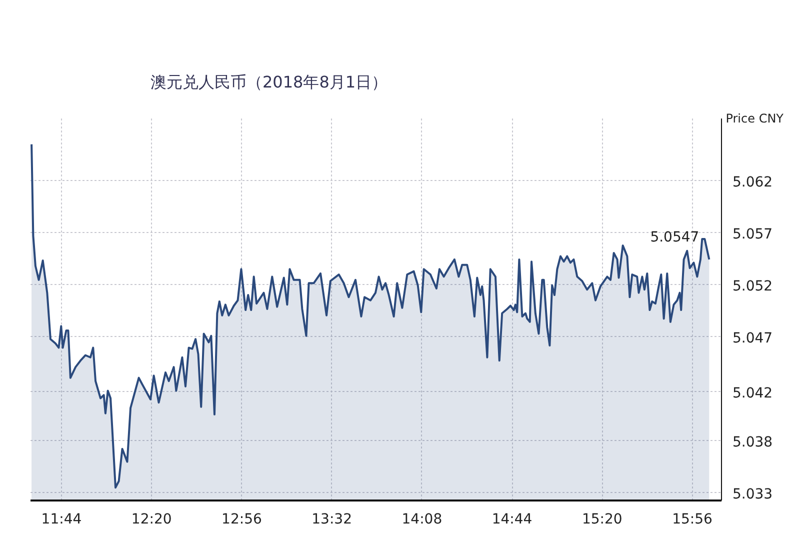  I want to click on y-tick-label: 5.038, so click(752, 442).